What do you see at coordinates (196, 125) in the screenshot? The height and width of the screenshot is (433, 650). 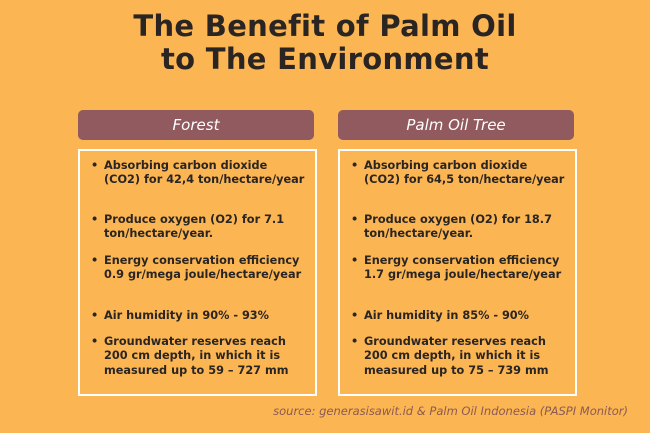 I see `column-header-forest: Forest` at bounding box center [196, 125].